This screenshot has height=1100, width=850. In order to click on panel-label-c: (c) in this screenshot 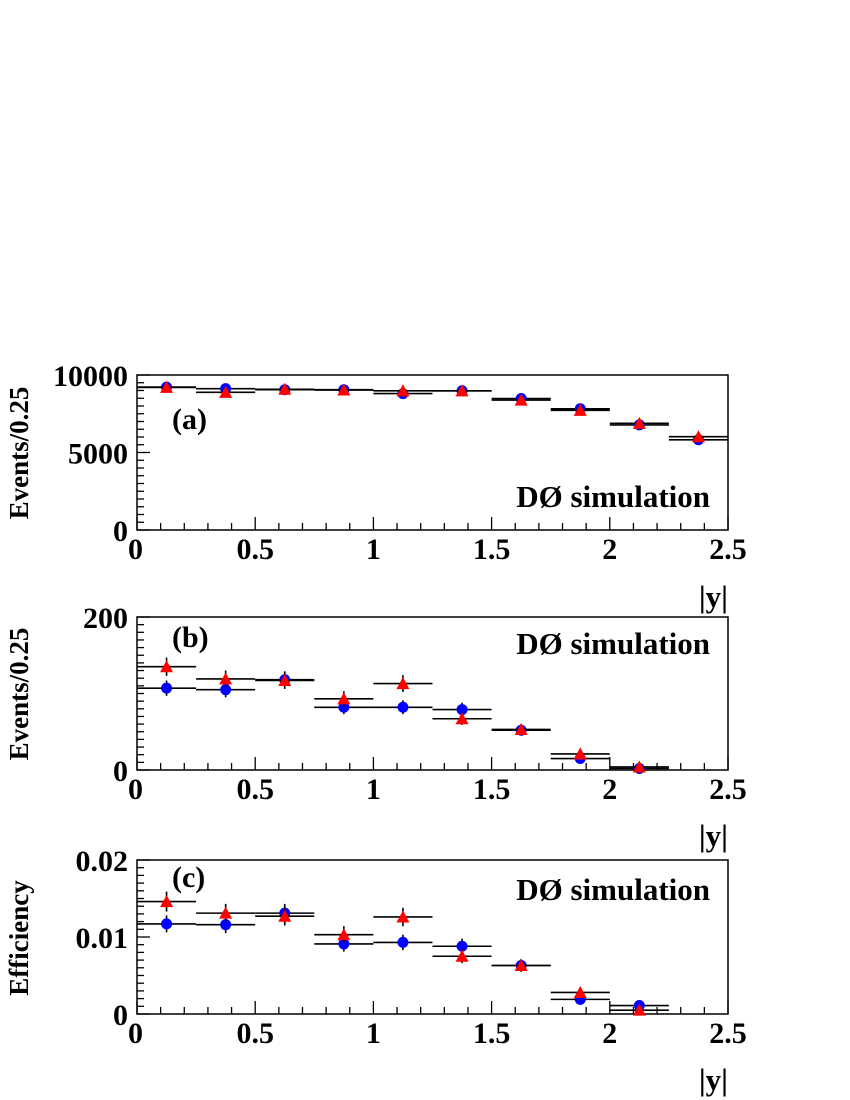, I will do `click(188, 877)`.